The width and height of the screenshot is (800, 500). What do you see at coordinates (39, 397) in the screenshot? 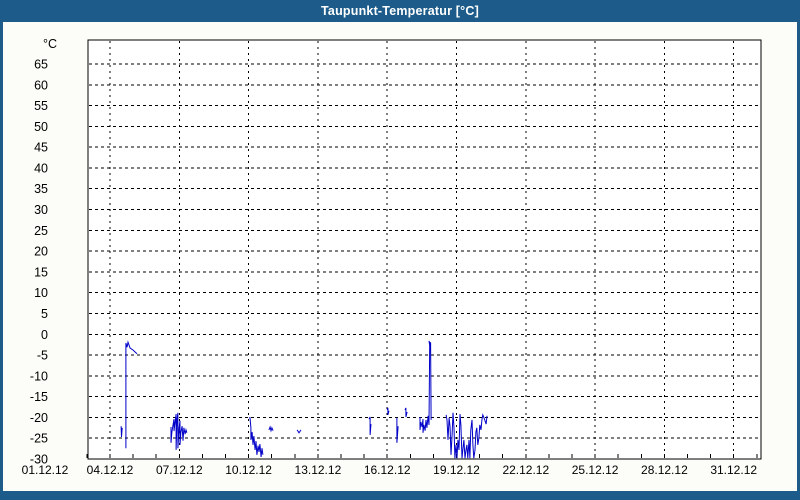
I see `y-tick-label: -15` at bounding box center [39, 397].